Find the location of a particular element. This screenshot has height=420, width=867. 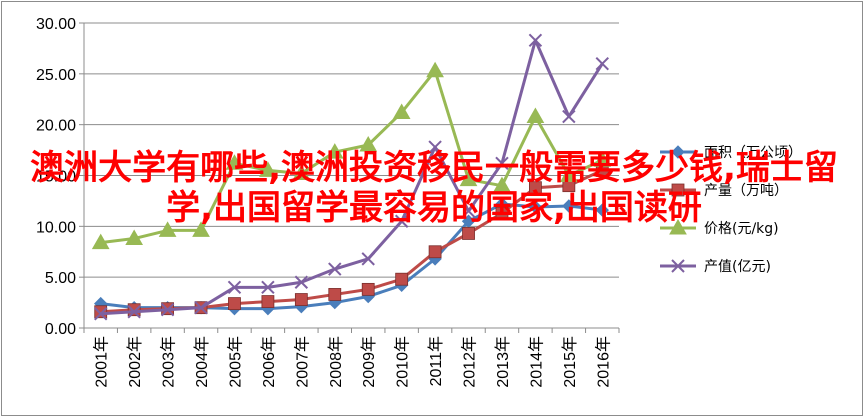

x-tick-label: 2015年 is located at coordinates (570, 362).